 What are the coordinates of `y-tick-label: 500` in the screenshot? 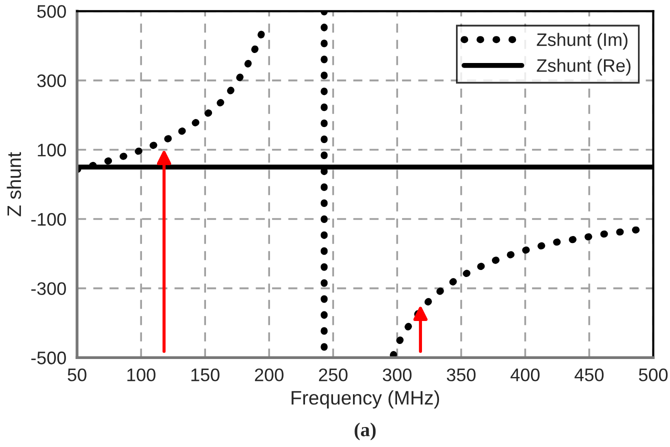 It's located at (51, 11).